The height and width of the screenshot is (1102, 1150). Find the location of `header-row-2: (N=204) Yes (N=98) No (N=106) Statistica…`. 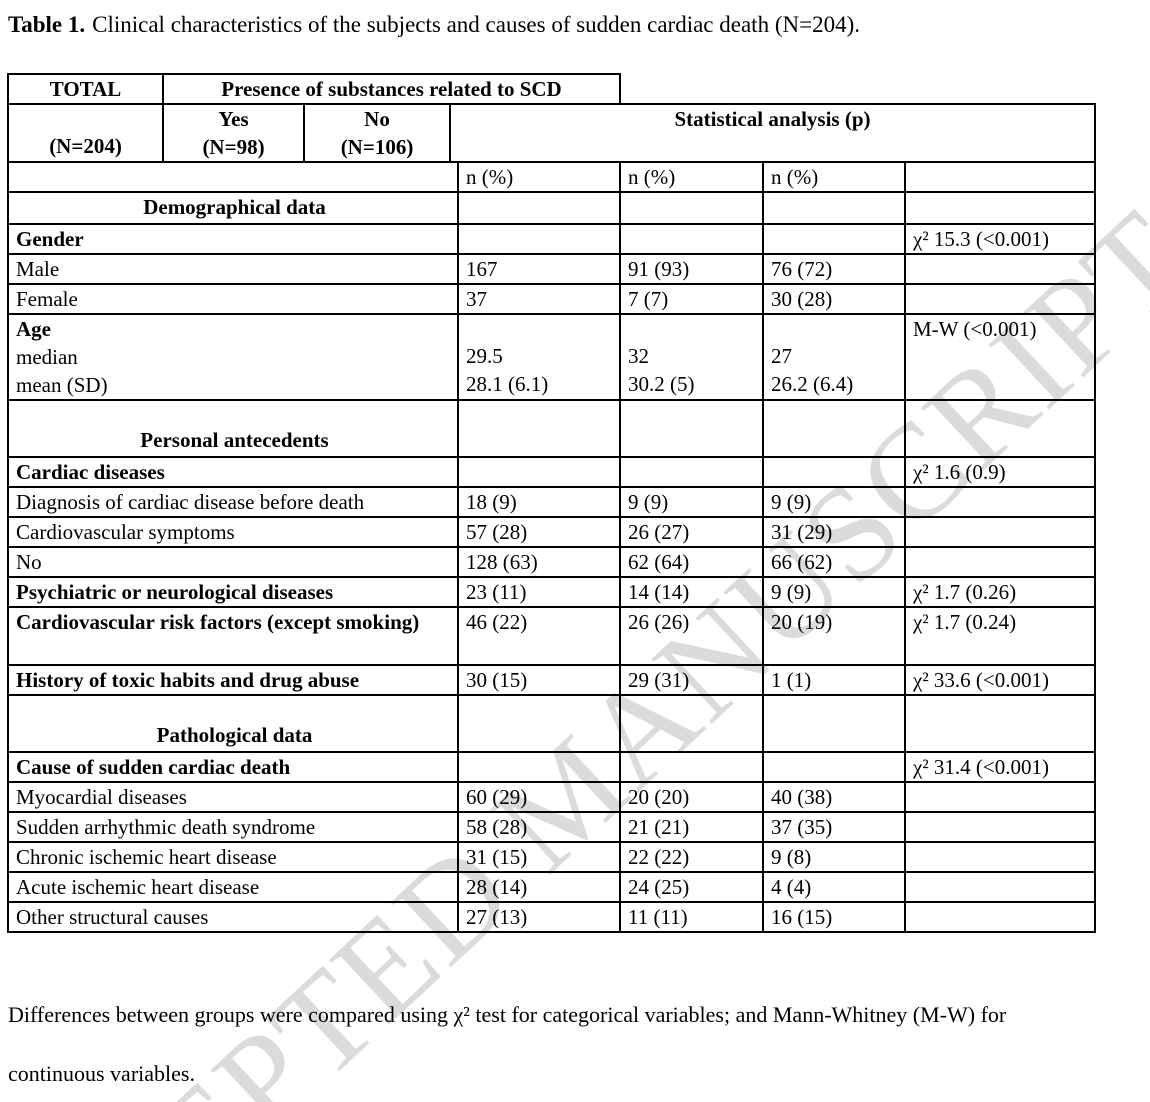

header-row-2: (N=204) Yes (N=98) No (N=106) Statistica… is located at coordinates (551, 133).